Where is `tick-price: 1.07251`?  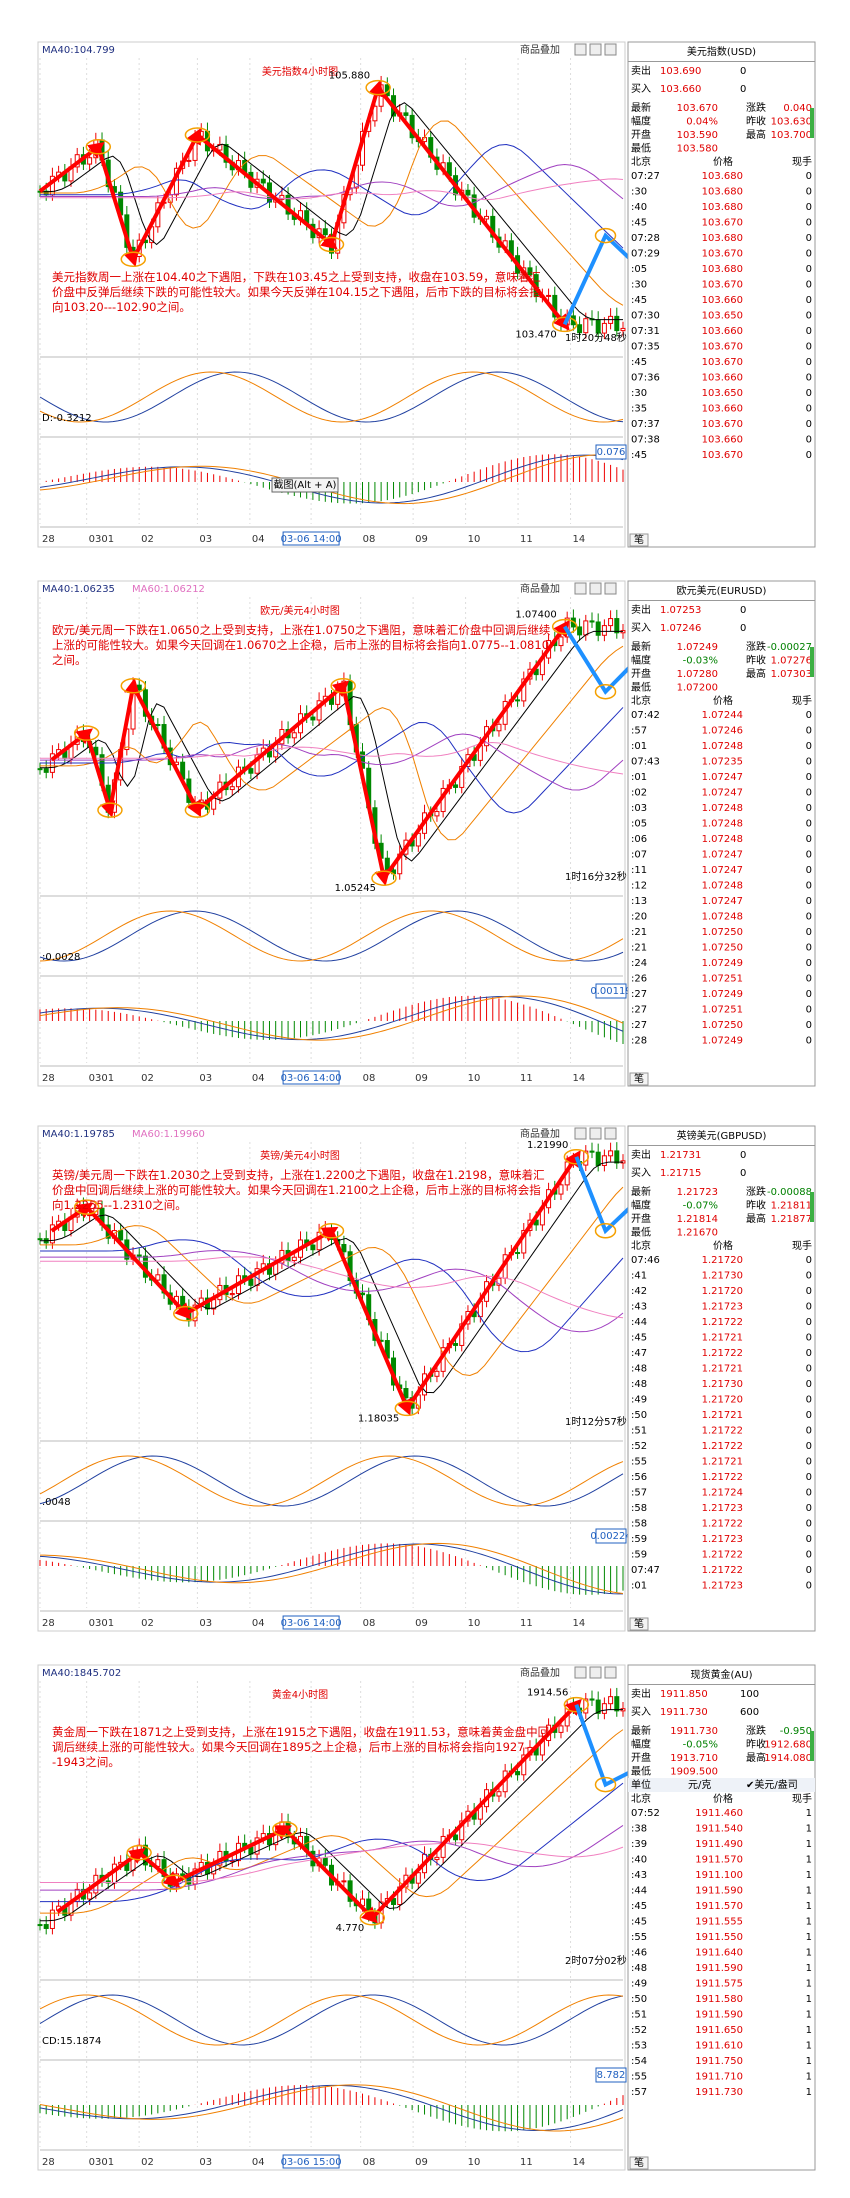
tick-price: 1.07251 is located at coordinates (722, 1010).